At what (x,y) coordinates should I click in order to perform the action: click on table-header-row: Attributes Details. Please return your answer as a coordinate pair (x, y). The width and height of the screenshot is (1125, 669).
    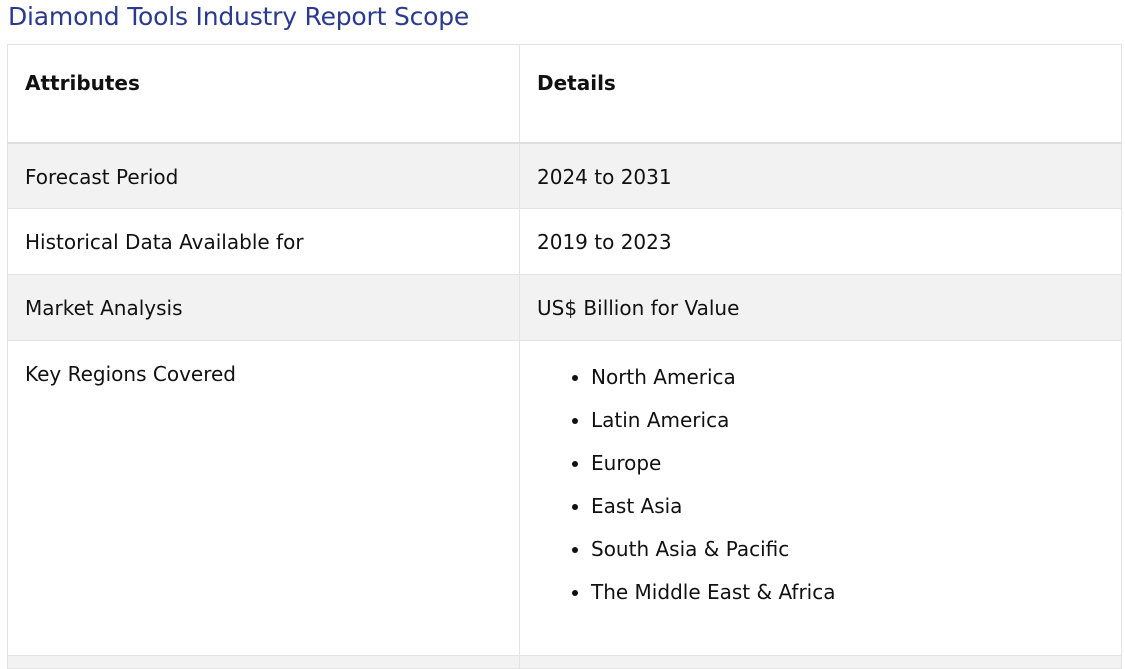
    Looking at the image, I should click on (564, 93).